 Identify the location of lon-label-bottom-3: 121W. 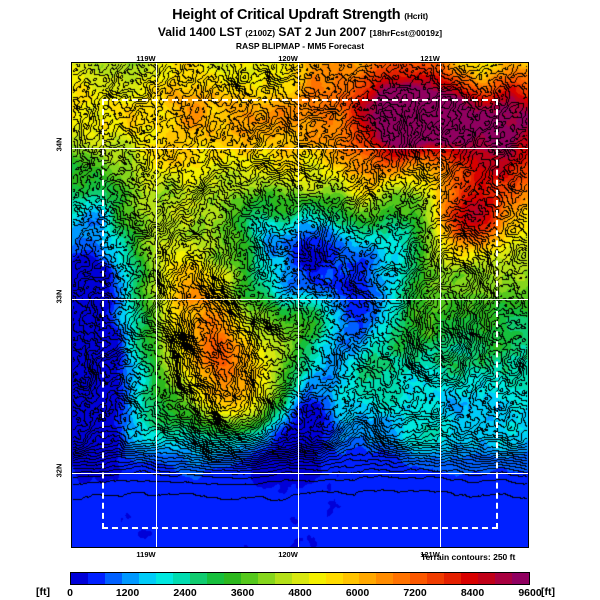
(430, 554).